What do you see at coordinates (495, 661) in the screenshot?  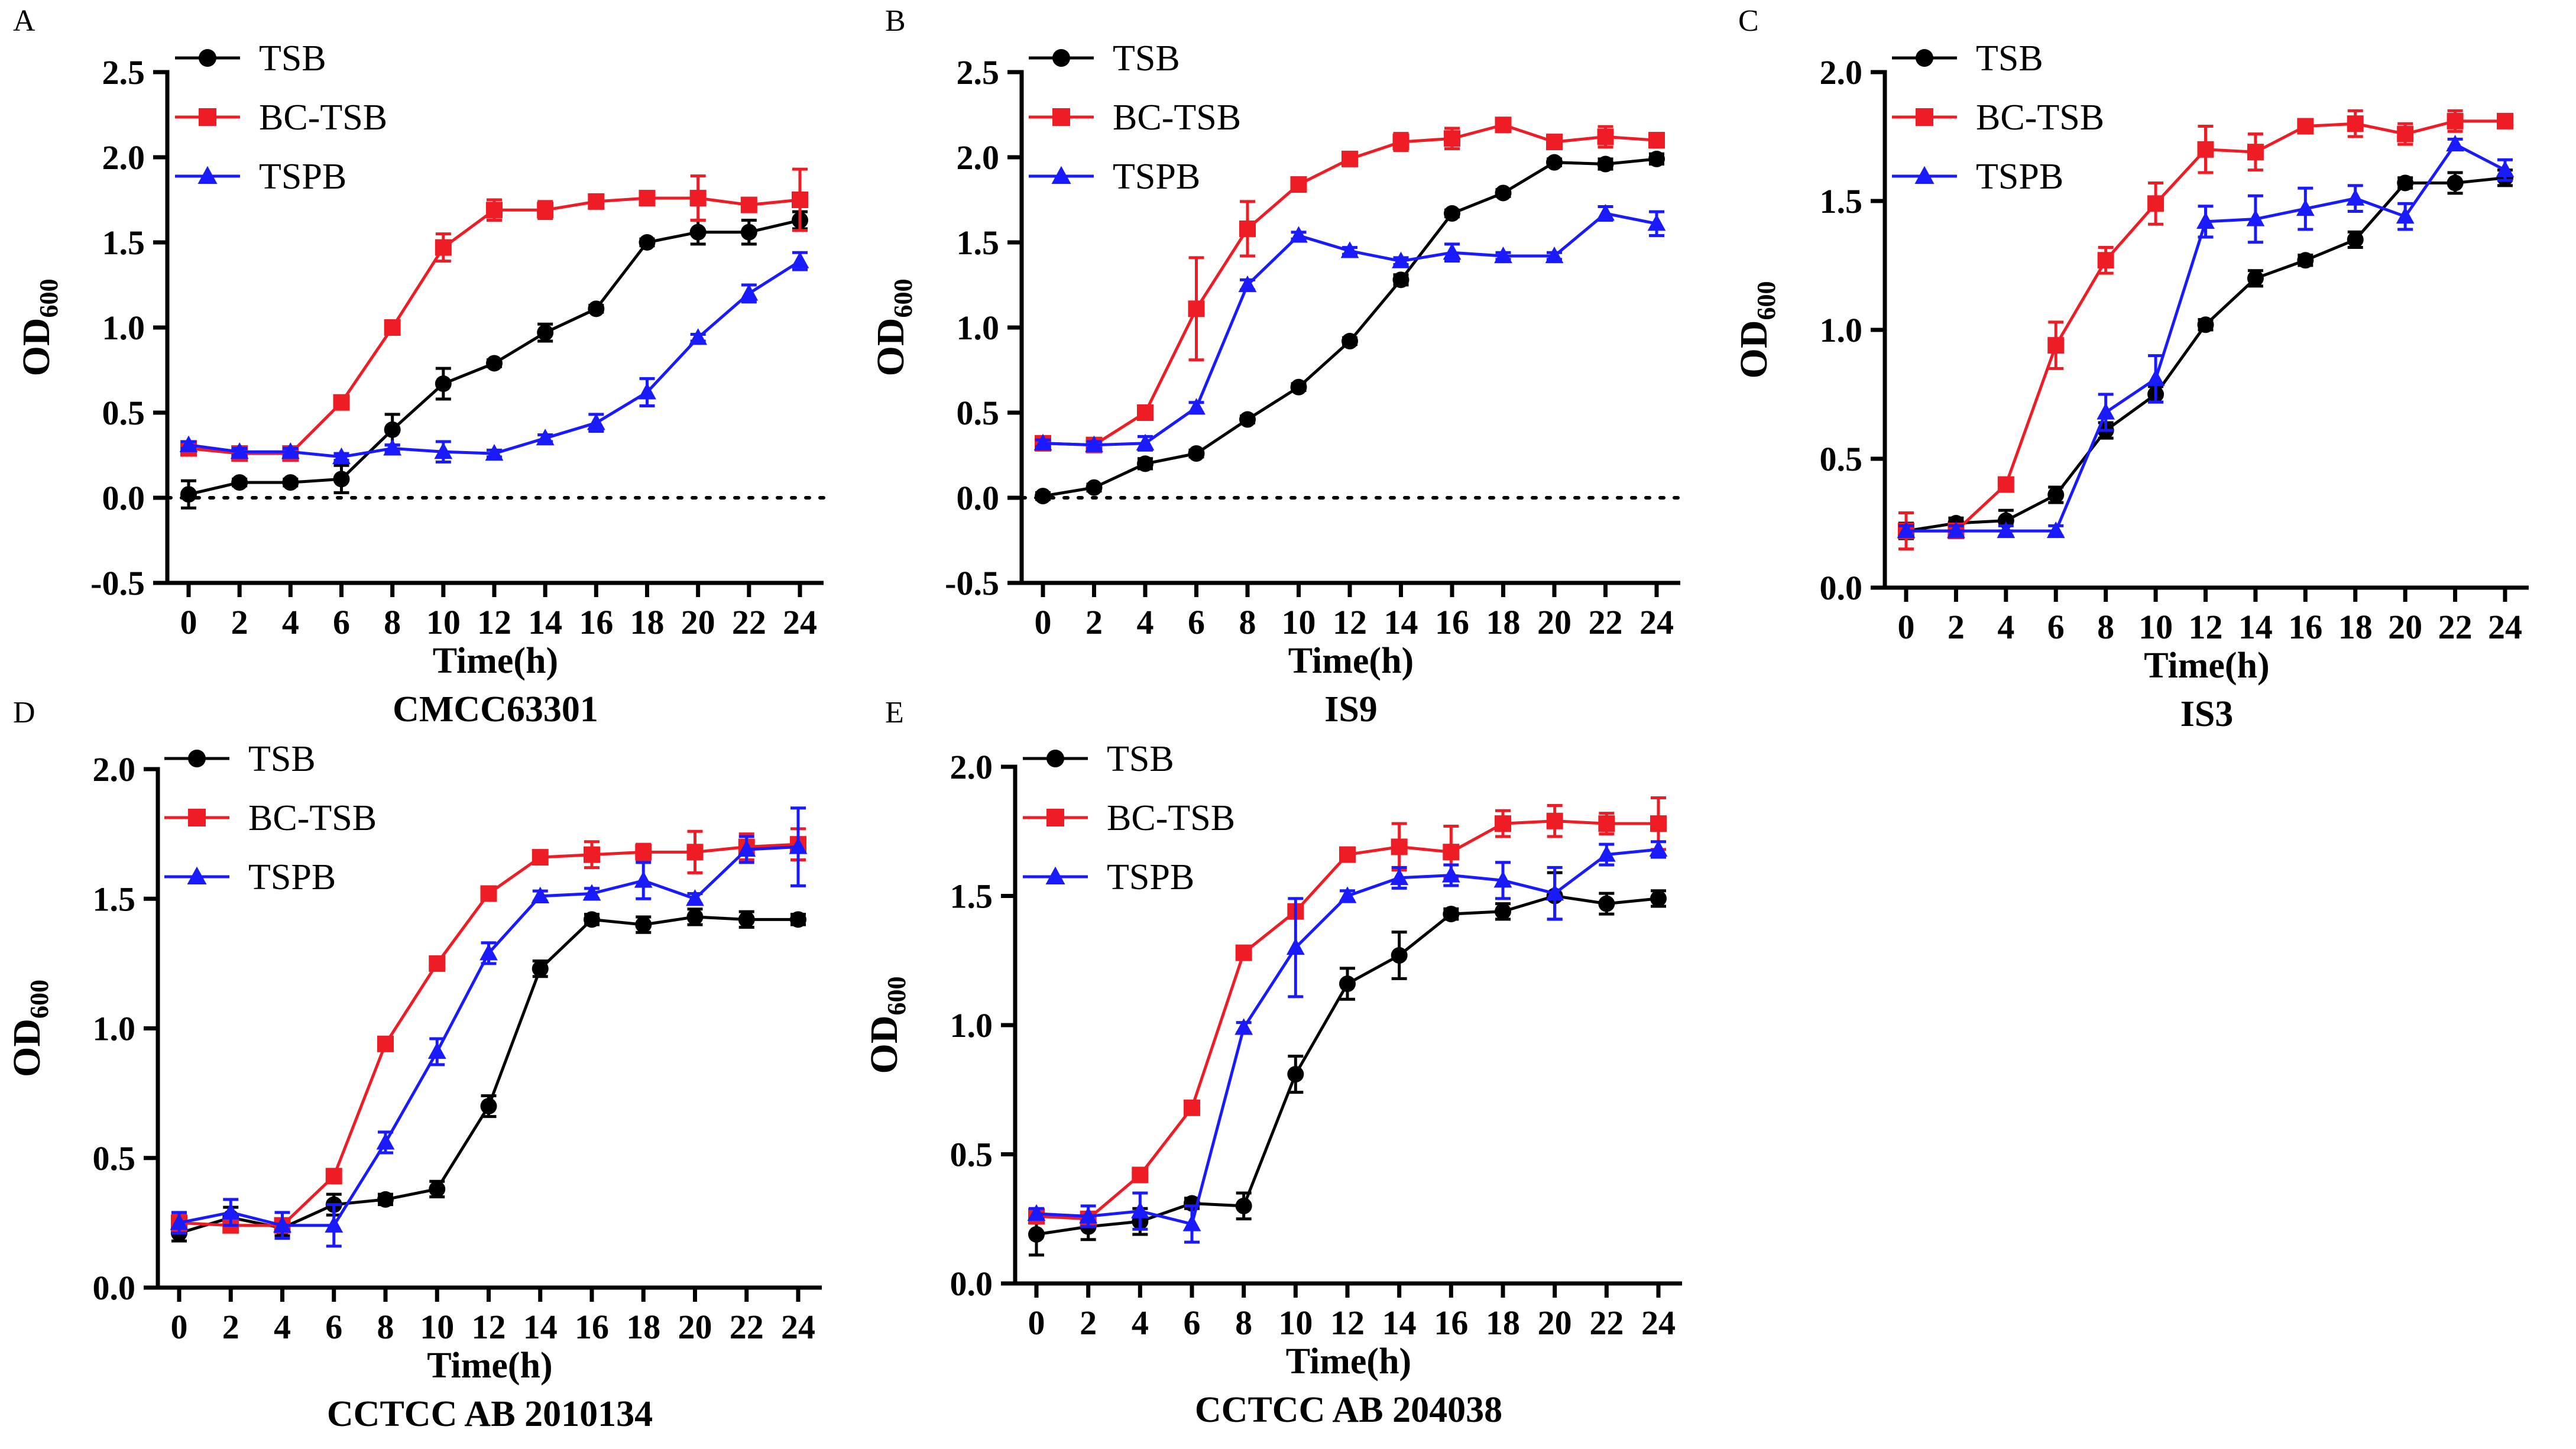 I see `panel-a-x-axis-title: Time(h)` at bounding box center [495, 661].